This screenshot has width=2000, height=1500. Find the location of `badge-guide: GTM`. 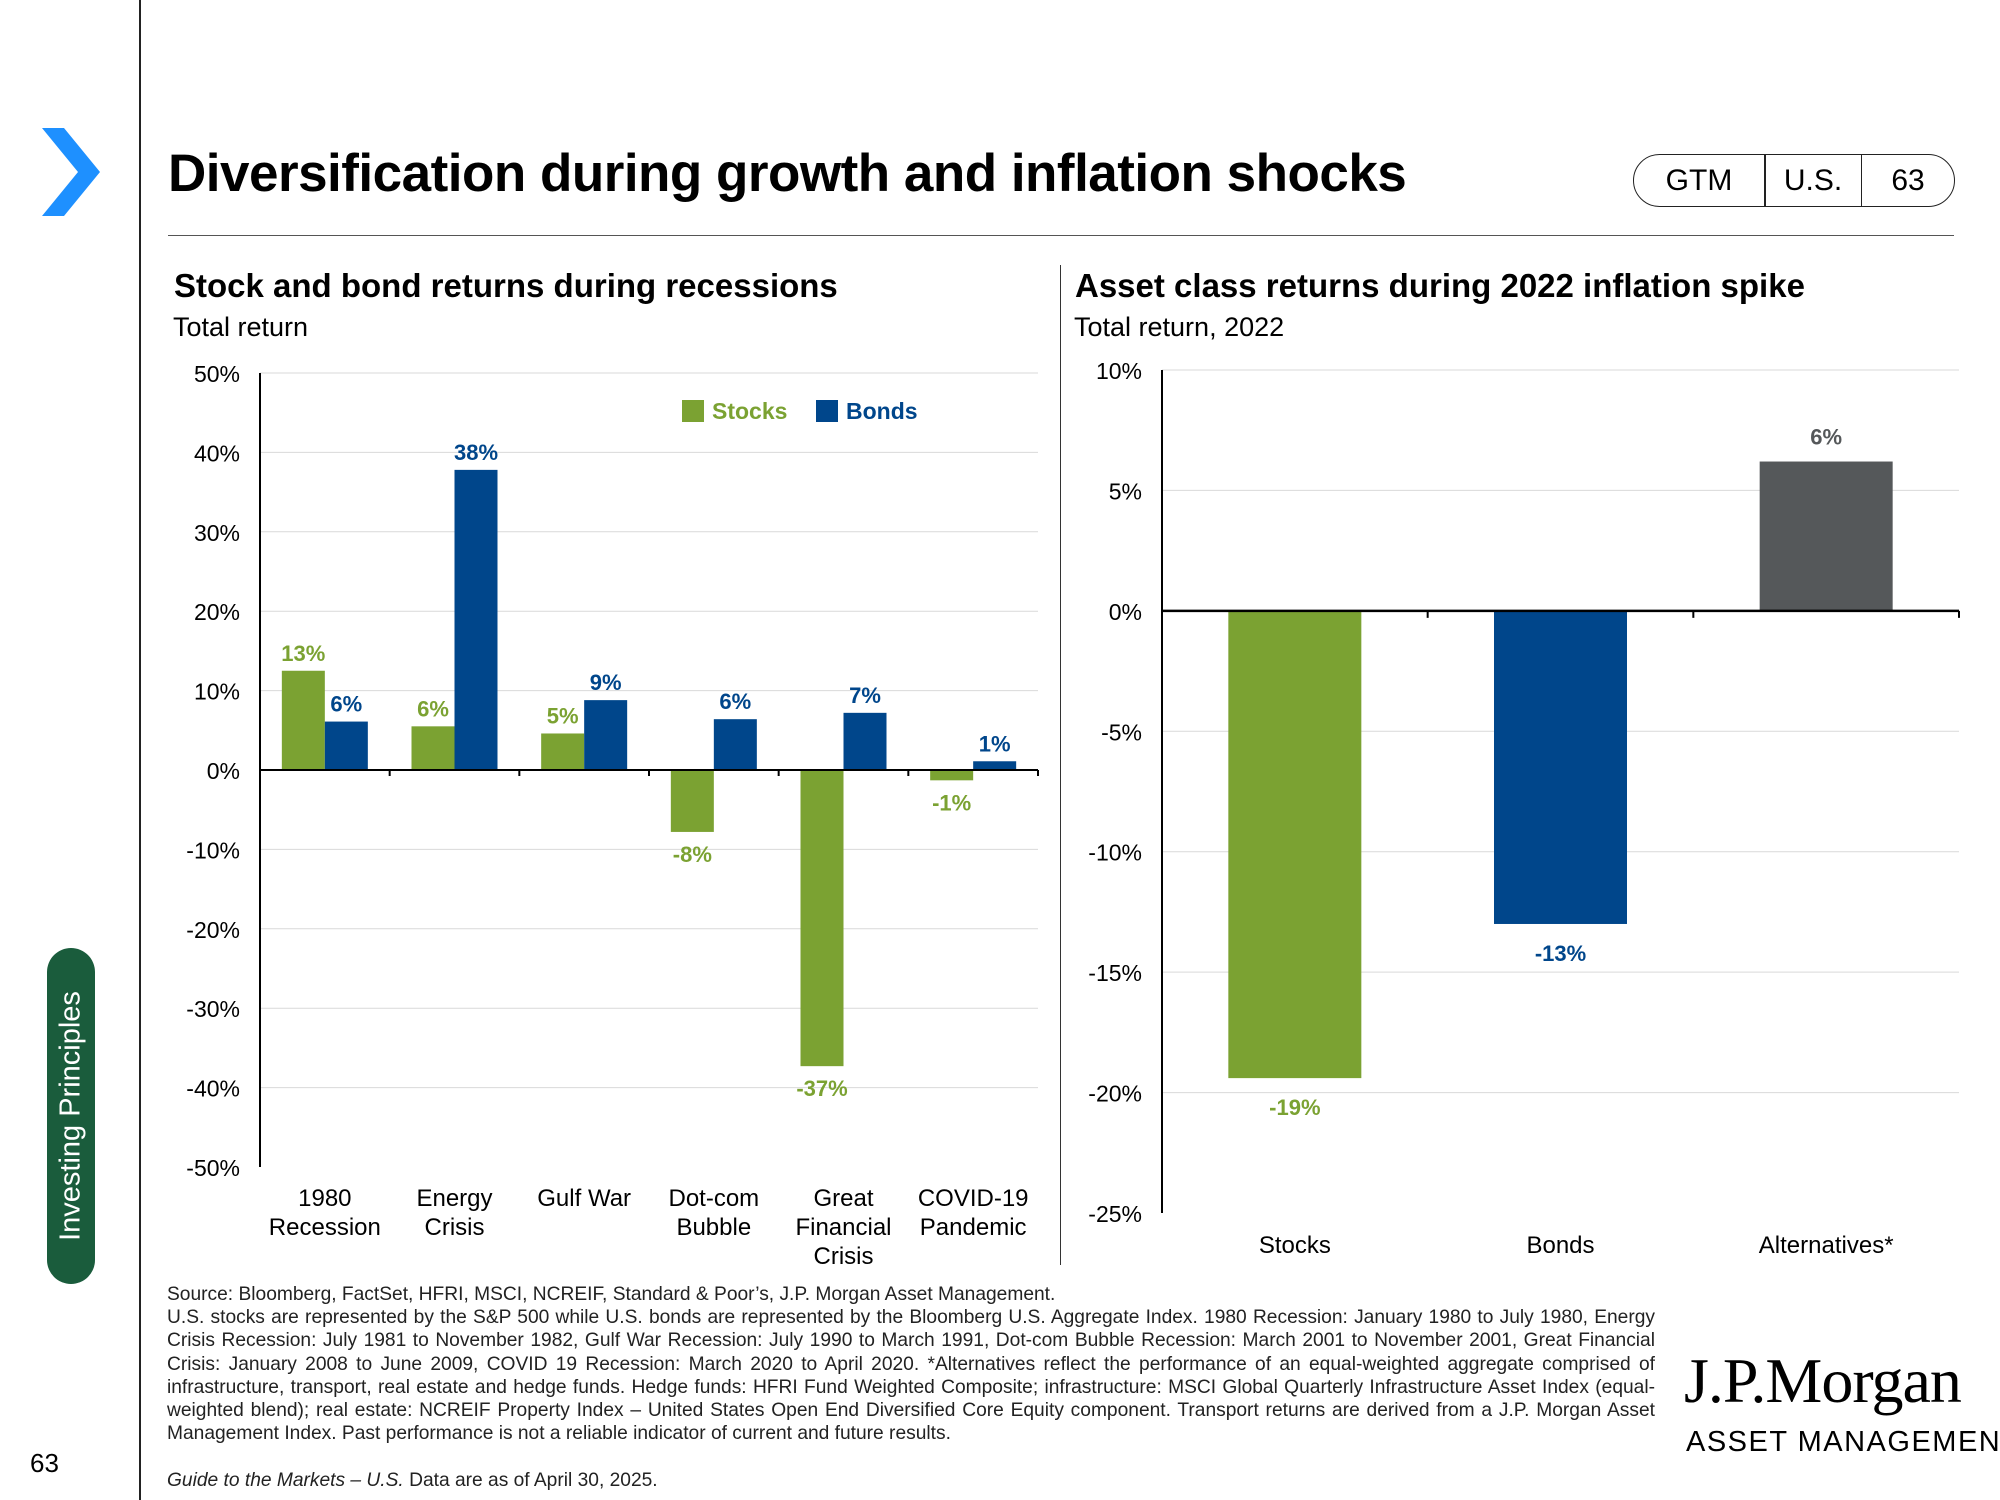

badge-guide: GTM is located at coordinates (1699, 180).